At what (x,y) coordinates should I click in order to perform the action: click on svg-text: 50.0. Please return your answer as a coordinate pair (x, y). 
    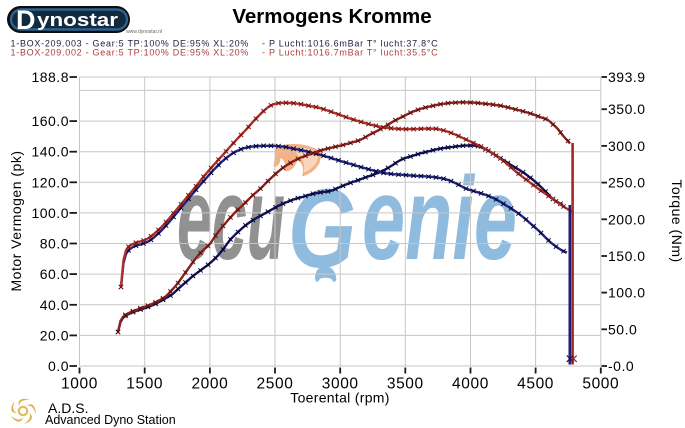
    Looking at the image, I should click on (622, 329).